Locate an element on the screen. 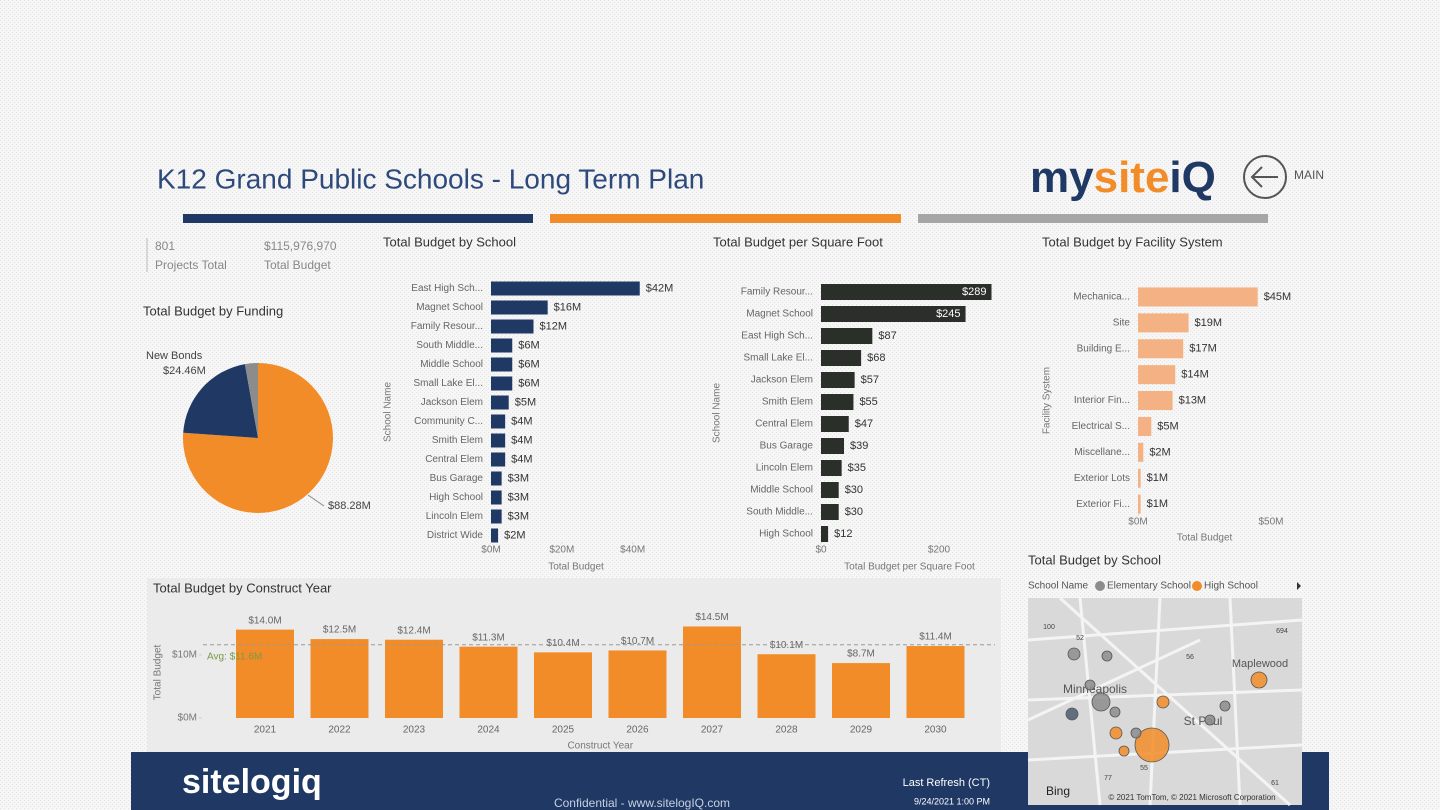 This screenshot has width=1440, height=810. value-label: $2M is located at coordinates (514, 535).